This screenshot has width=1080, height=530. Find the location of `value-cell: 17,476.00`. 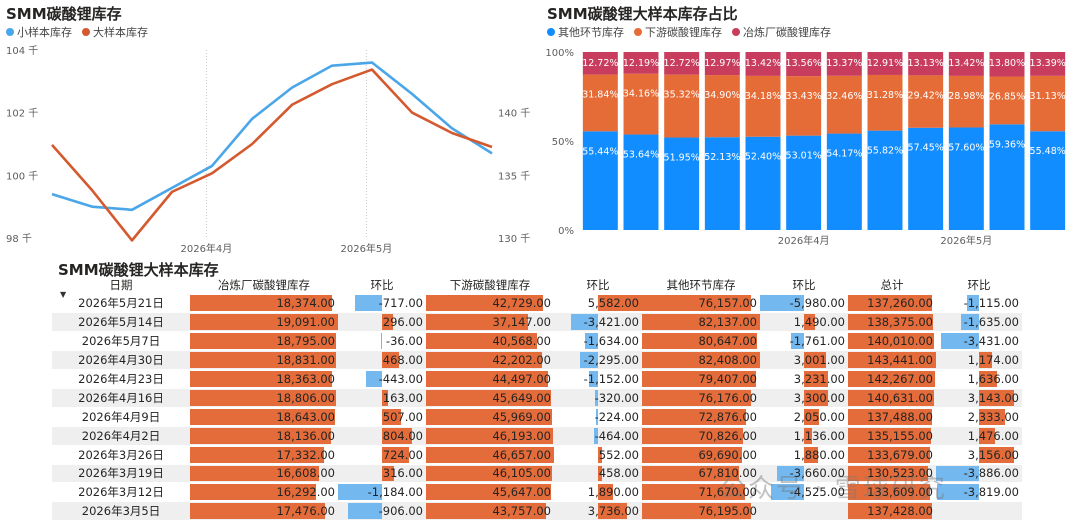

value-cell: 17,476.00 is located at coordinates (264, 511).